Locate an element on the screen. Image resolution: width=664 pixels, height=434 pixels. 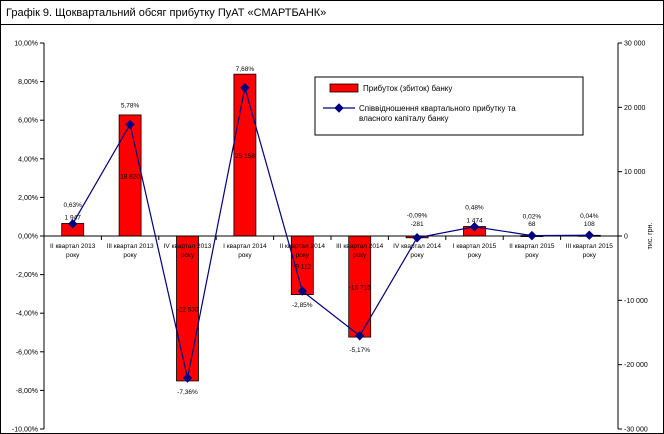
ratio-value-label: 0,63% is located at coordinates (72, 205).